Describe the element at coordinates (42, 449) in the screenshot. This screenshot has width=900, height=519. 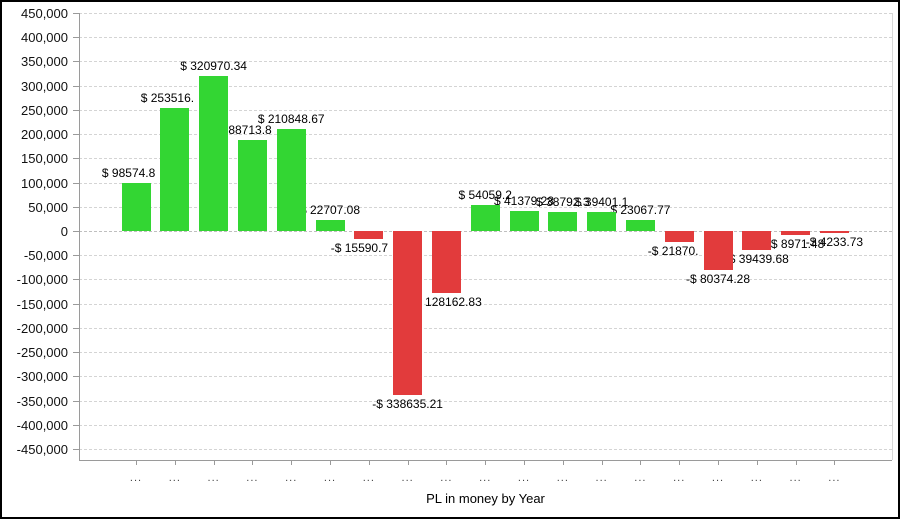
I see `y-axis-tick-label: -450,000` at that location.